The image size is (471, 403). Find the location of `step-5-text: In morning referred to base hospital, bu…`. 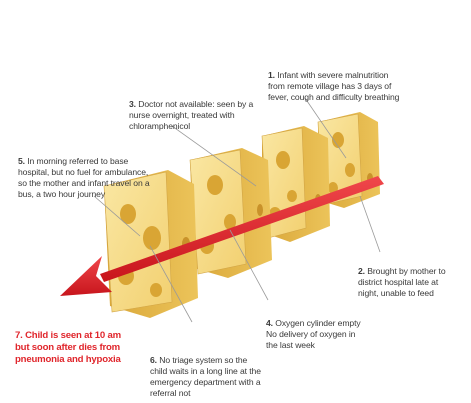

step-5-text: In morning referred to base hospital, bu… is located at coordinates (84, 177).